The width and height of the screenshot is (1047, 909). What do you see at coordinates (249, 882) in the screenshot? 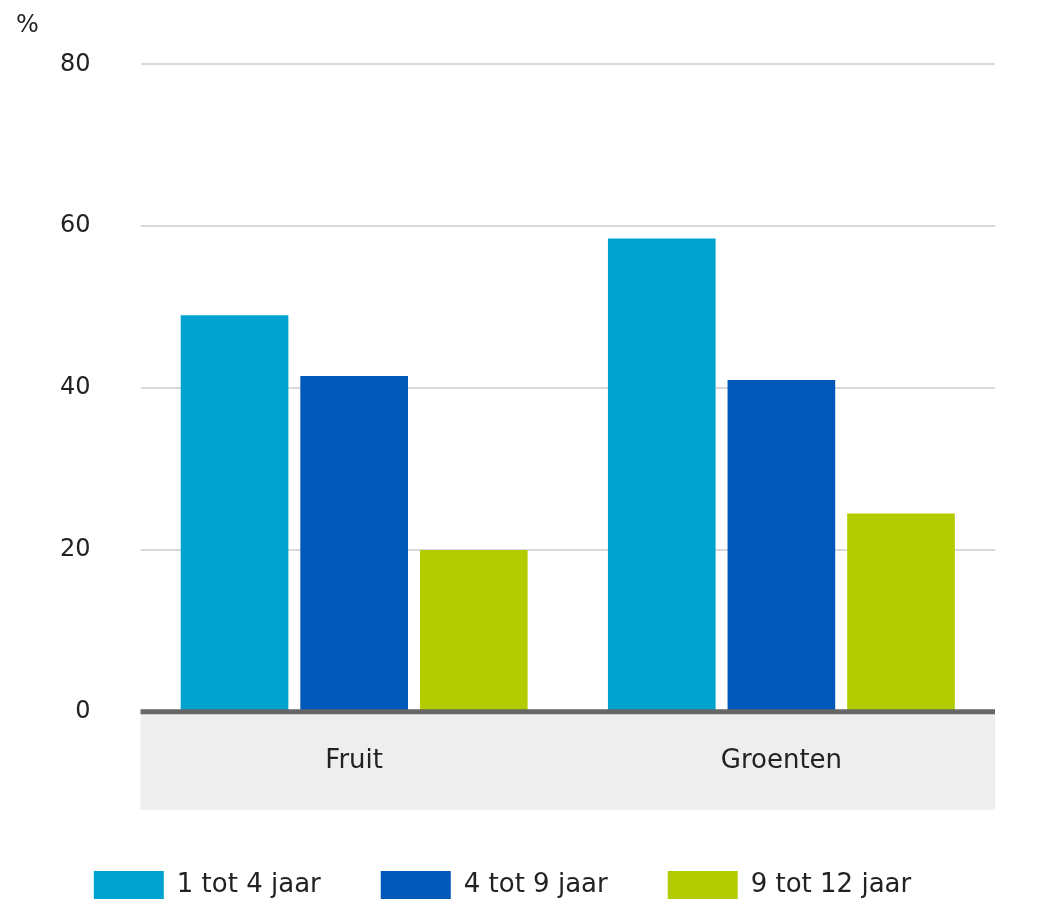
I see `legend-label: 1 tot 4 jaar` at bounding box center [249, 882].